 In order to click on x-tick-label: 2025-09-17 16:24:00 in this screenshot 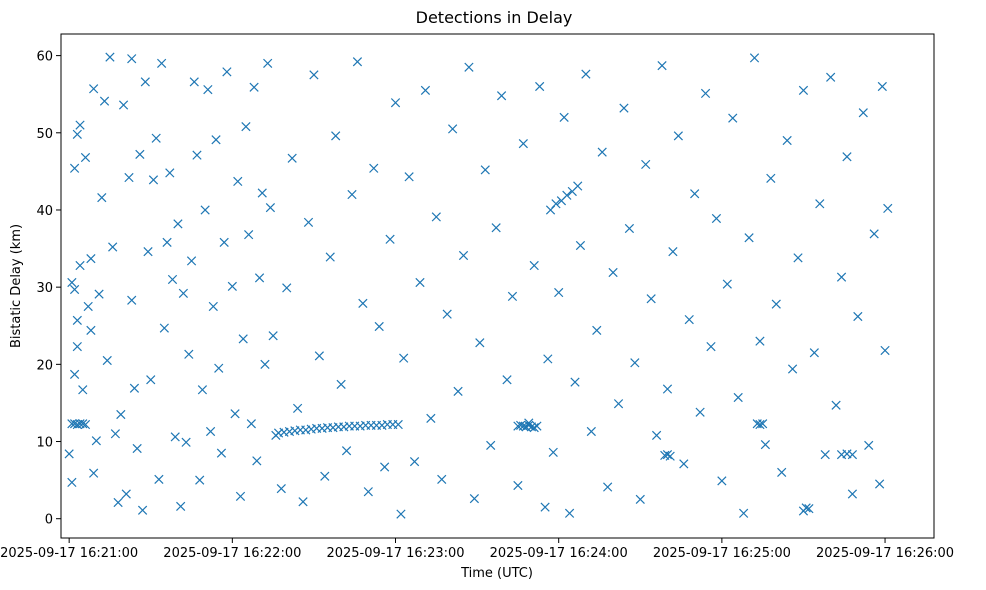, I will do `click(559, 553)`.